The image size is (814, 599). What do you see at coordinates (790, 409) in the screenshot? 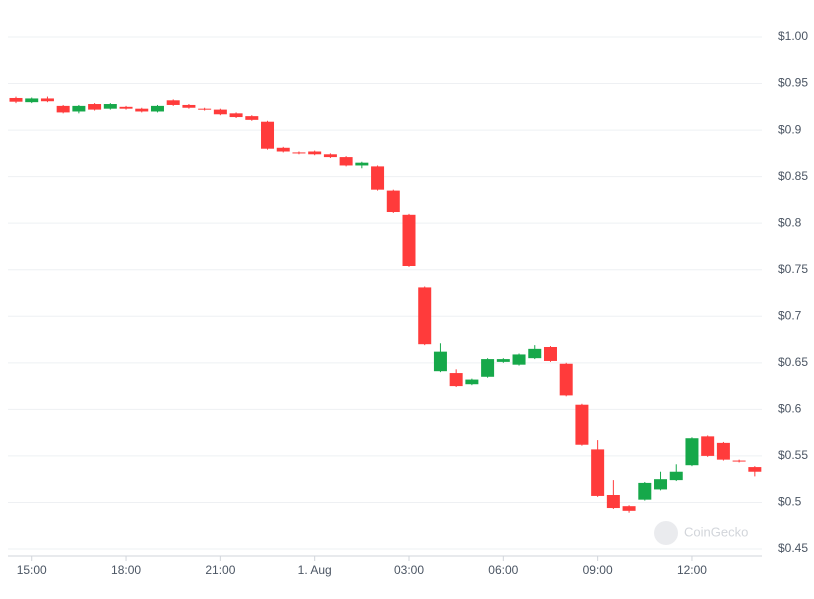
I see `y-tick-label: $0.6` at bounding box center [790, 409].